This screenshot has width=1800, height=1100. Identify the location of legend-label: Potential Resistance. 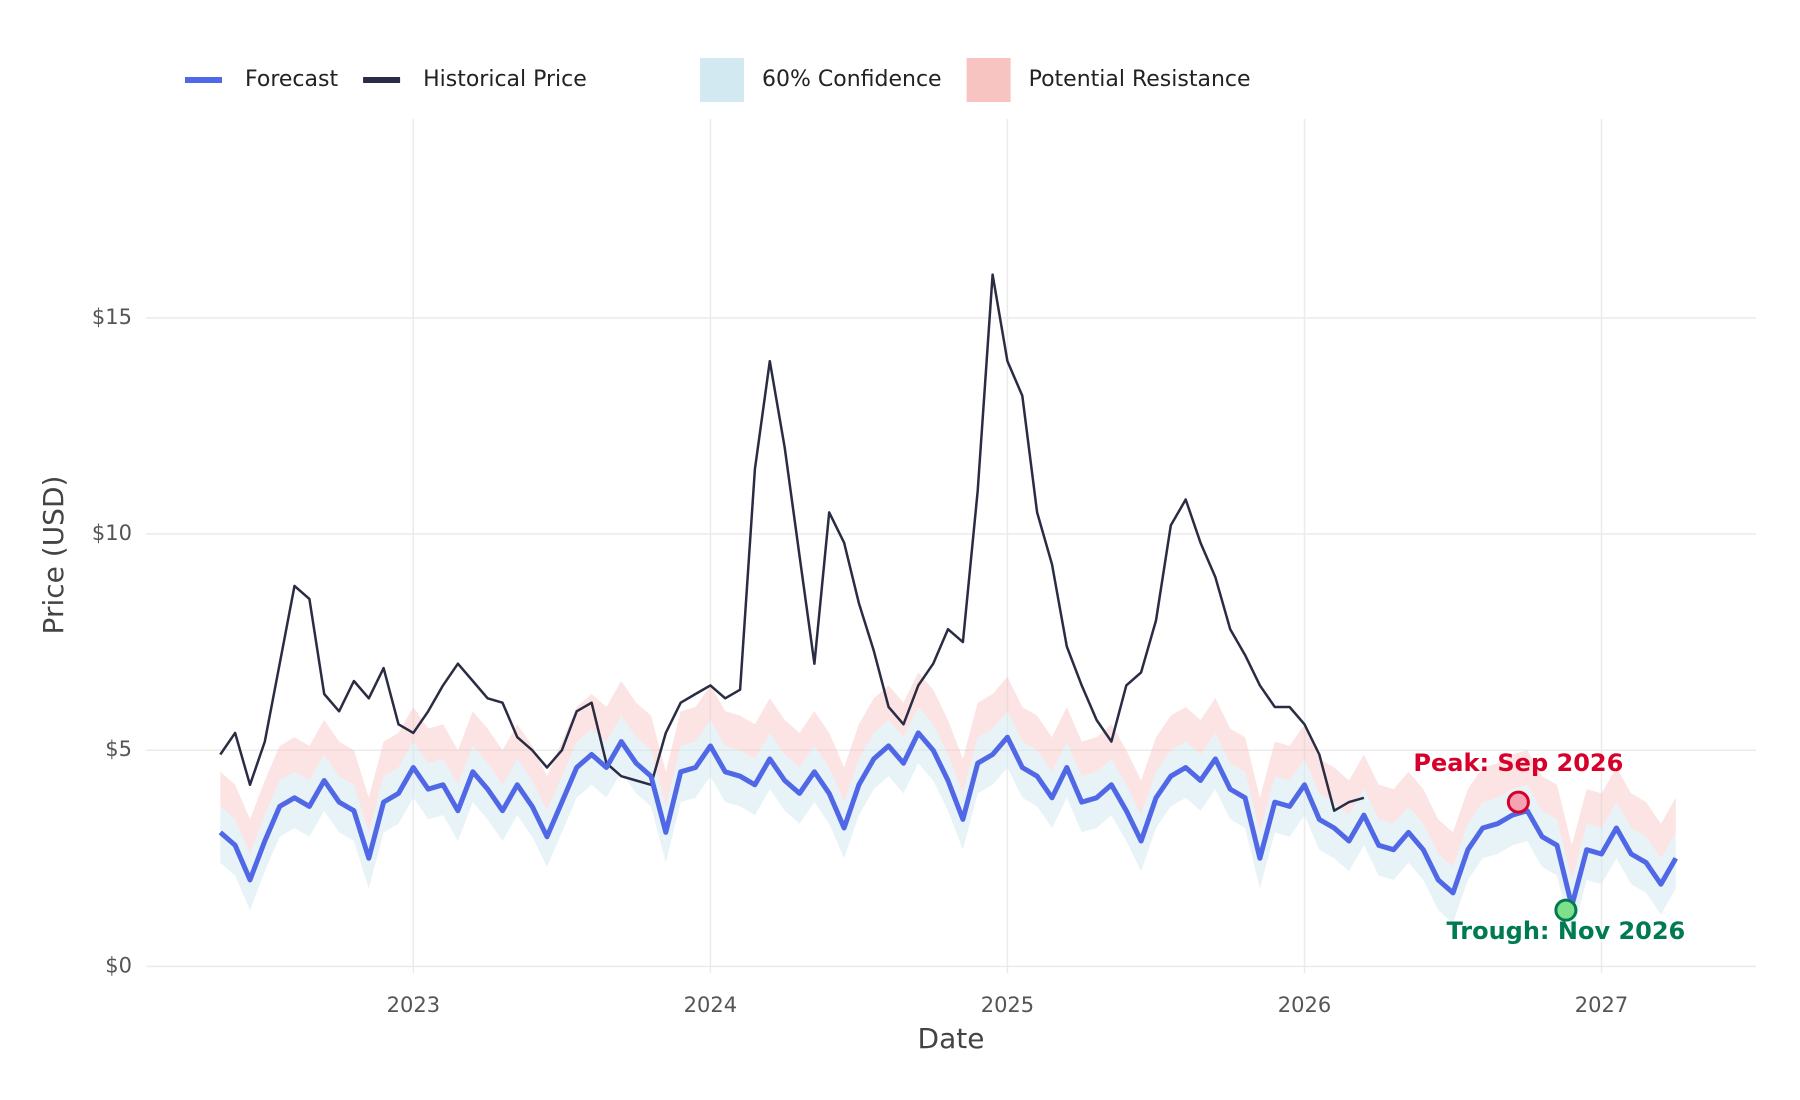
(1140, 79).